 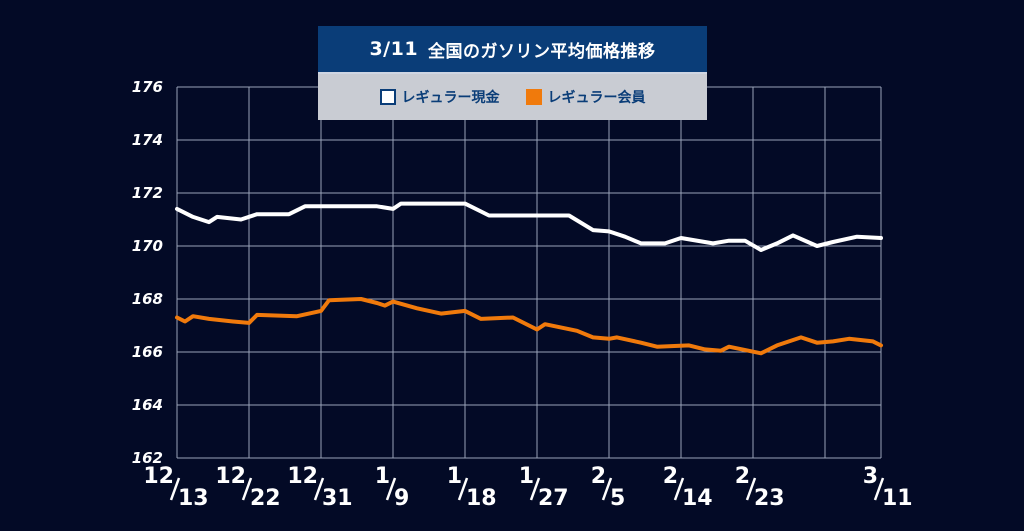 What do you see at coordinates (533, 97) in the screenshot?
I see `legend-swatch-member` at bounding box center [533, 97].